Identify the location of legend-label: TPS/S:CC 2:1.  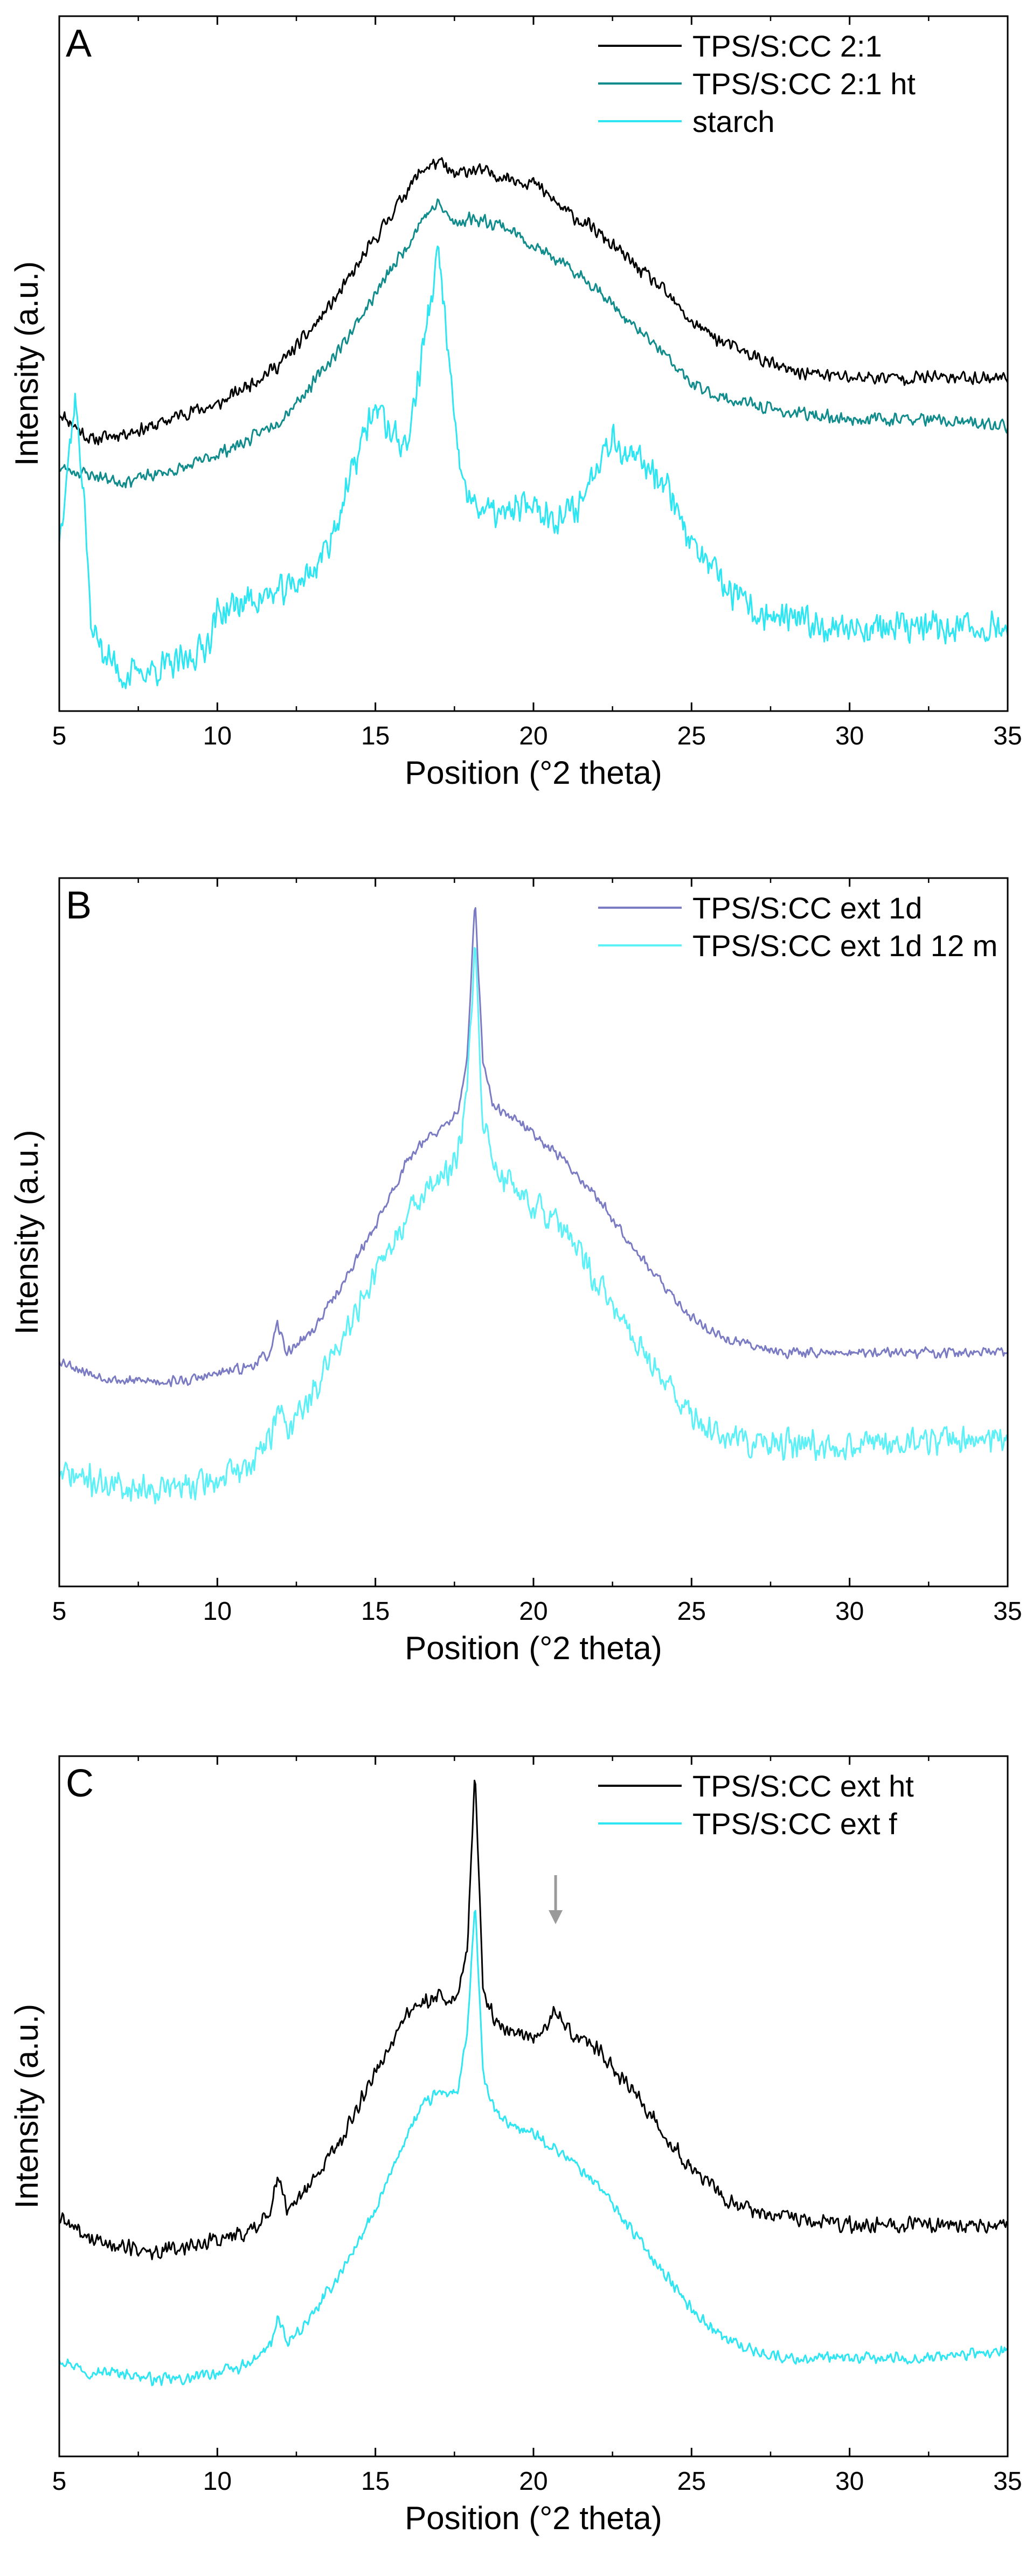
(787, 46).